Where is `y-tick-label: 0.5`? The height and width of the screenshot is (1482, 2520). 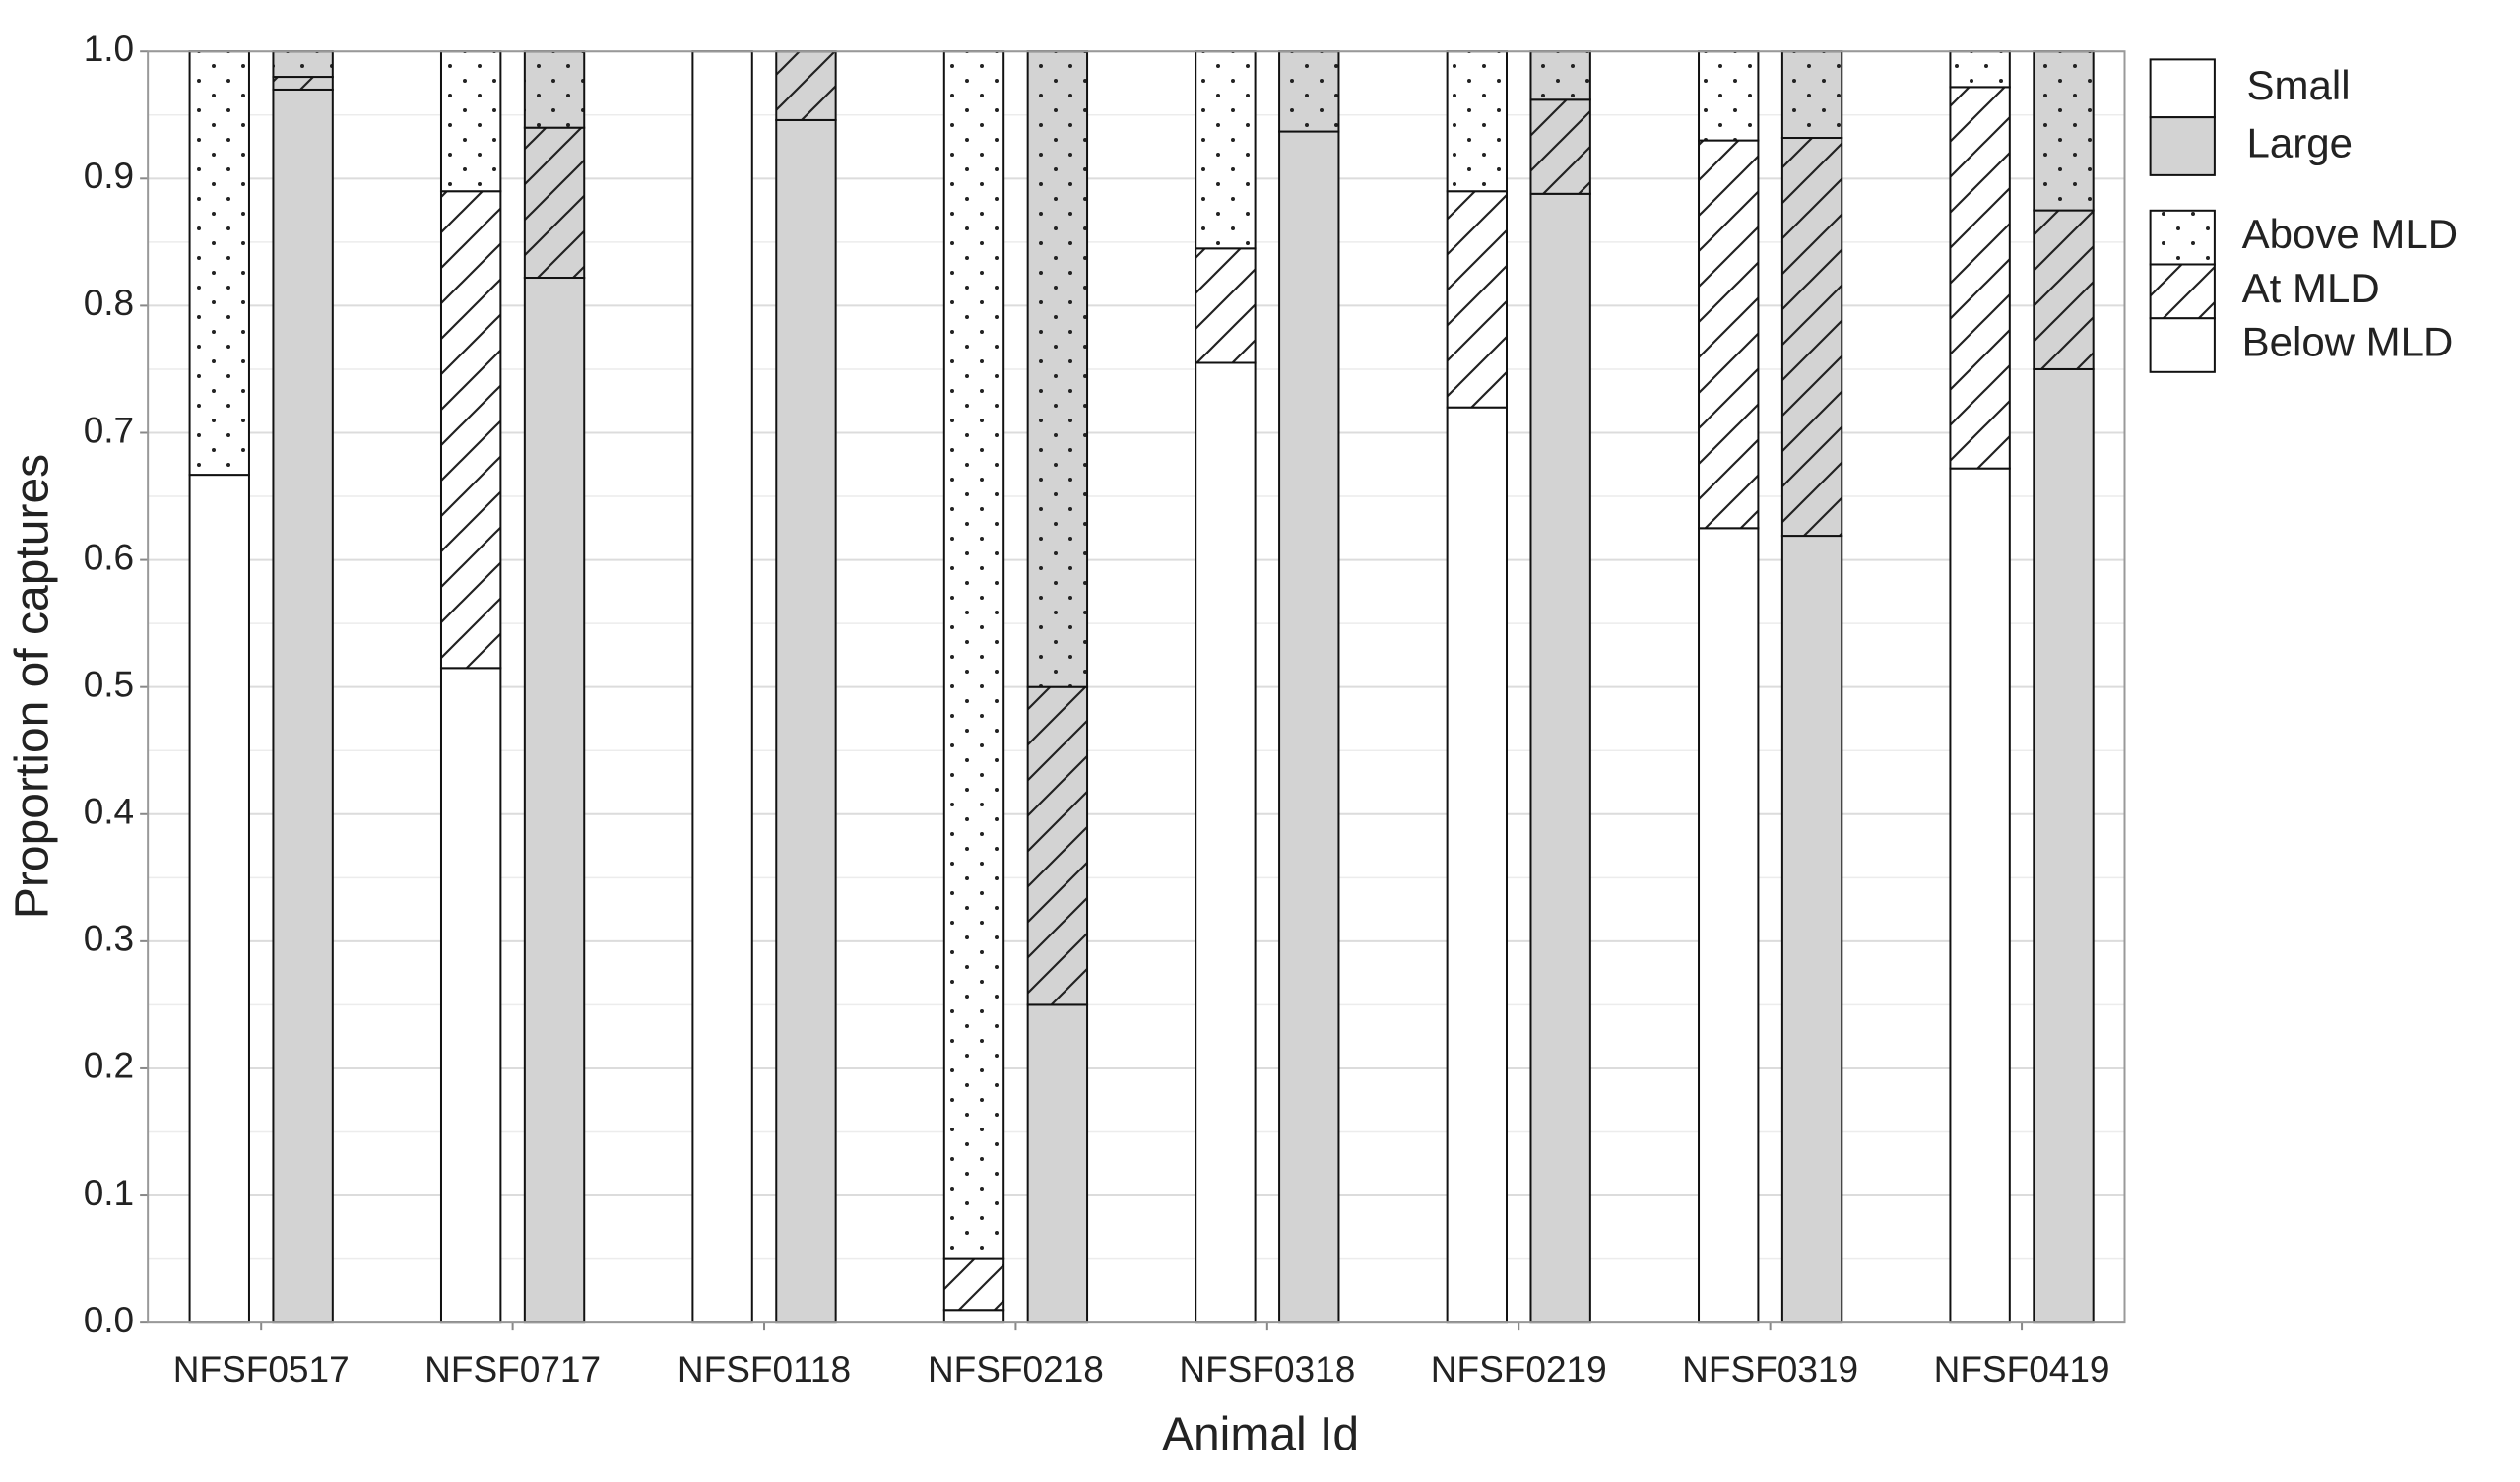 y-tick-label: 0.5 is located at coordinates (109, 684).